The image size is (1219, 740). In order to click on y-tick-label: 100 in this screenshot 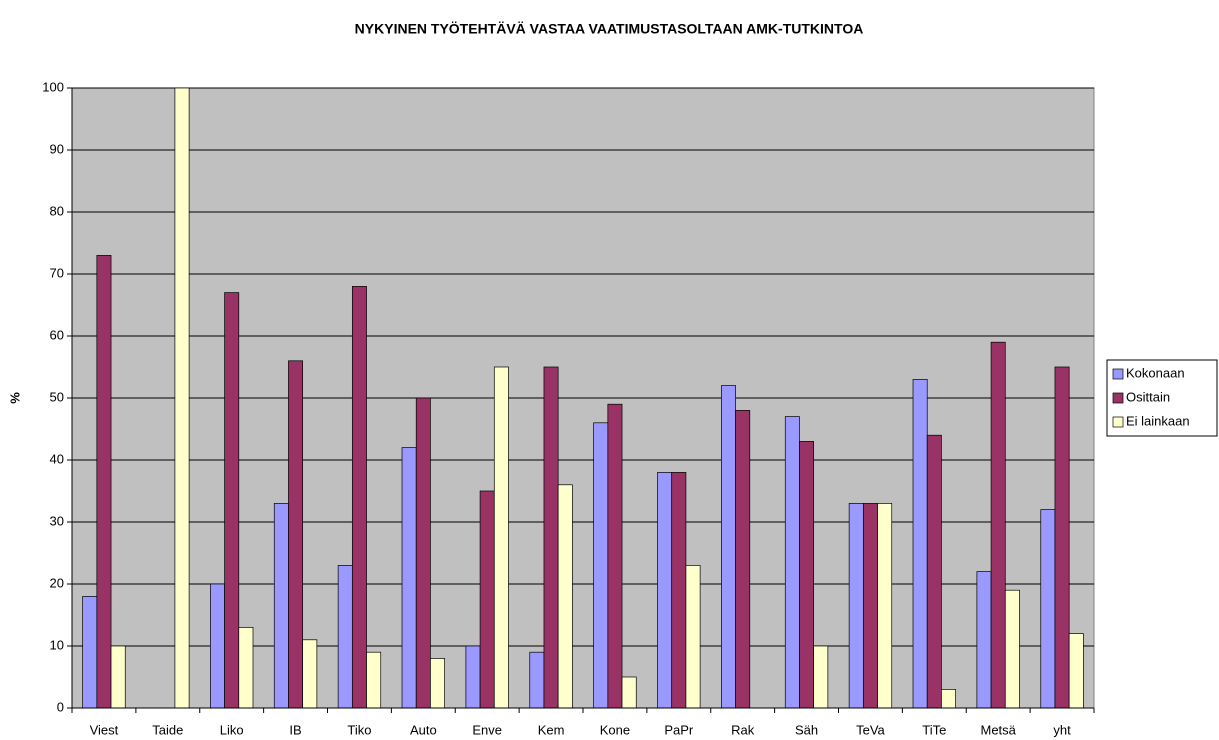, I will do `click(53, 86)`.